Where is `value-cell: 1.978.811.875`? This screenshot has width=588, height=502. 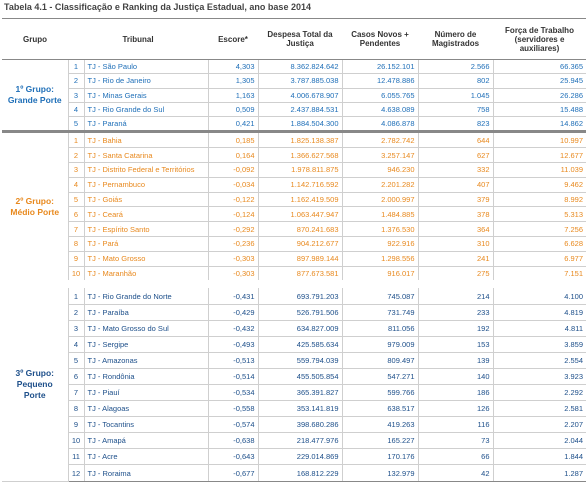 value-cell: 1.978.811.875 is located at coordinates (300, 170).